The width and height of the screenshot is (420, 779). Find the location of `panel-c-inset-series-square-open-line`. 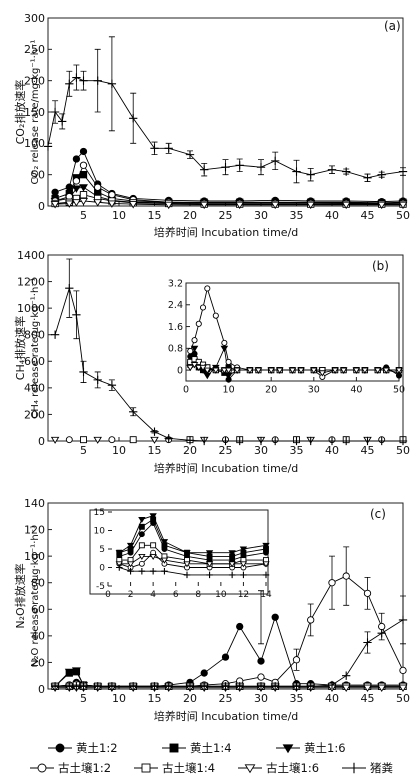

panel-c-inset-series-square-open-line is located at coordinates (192, 554).